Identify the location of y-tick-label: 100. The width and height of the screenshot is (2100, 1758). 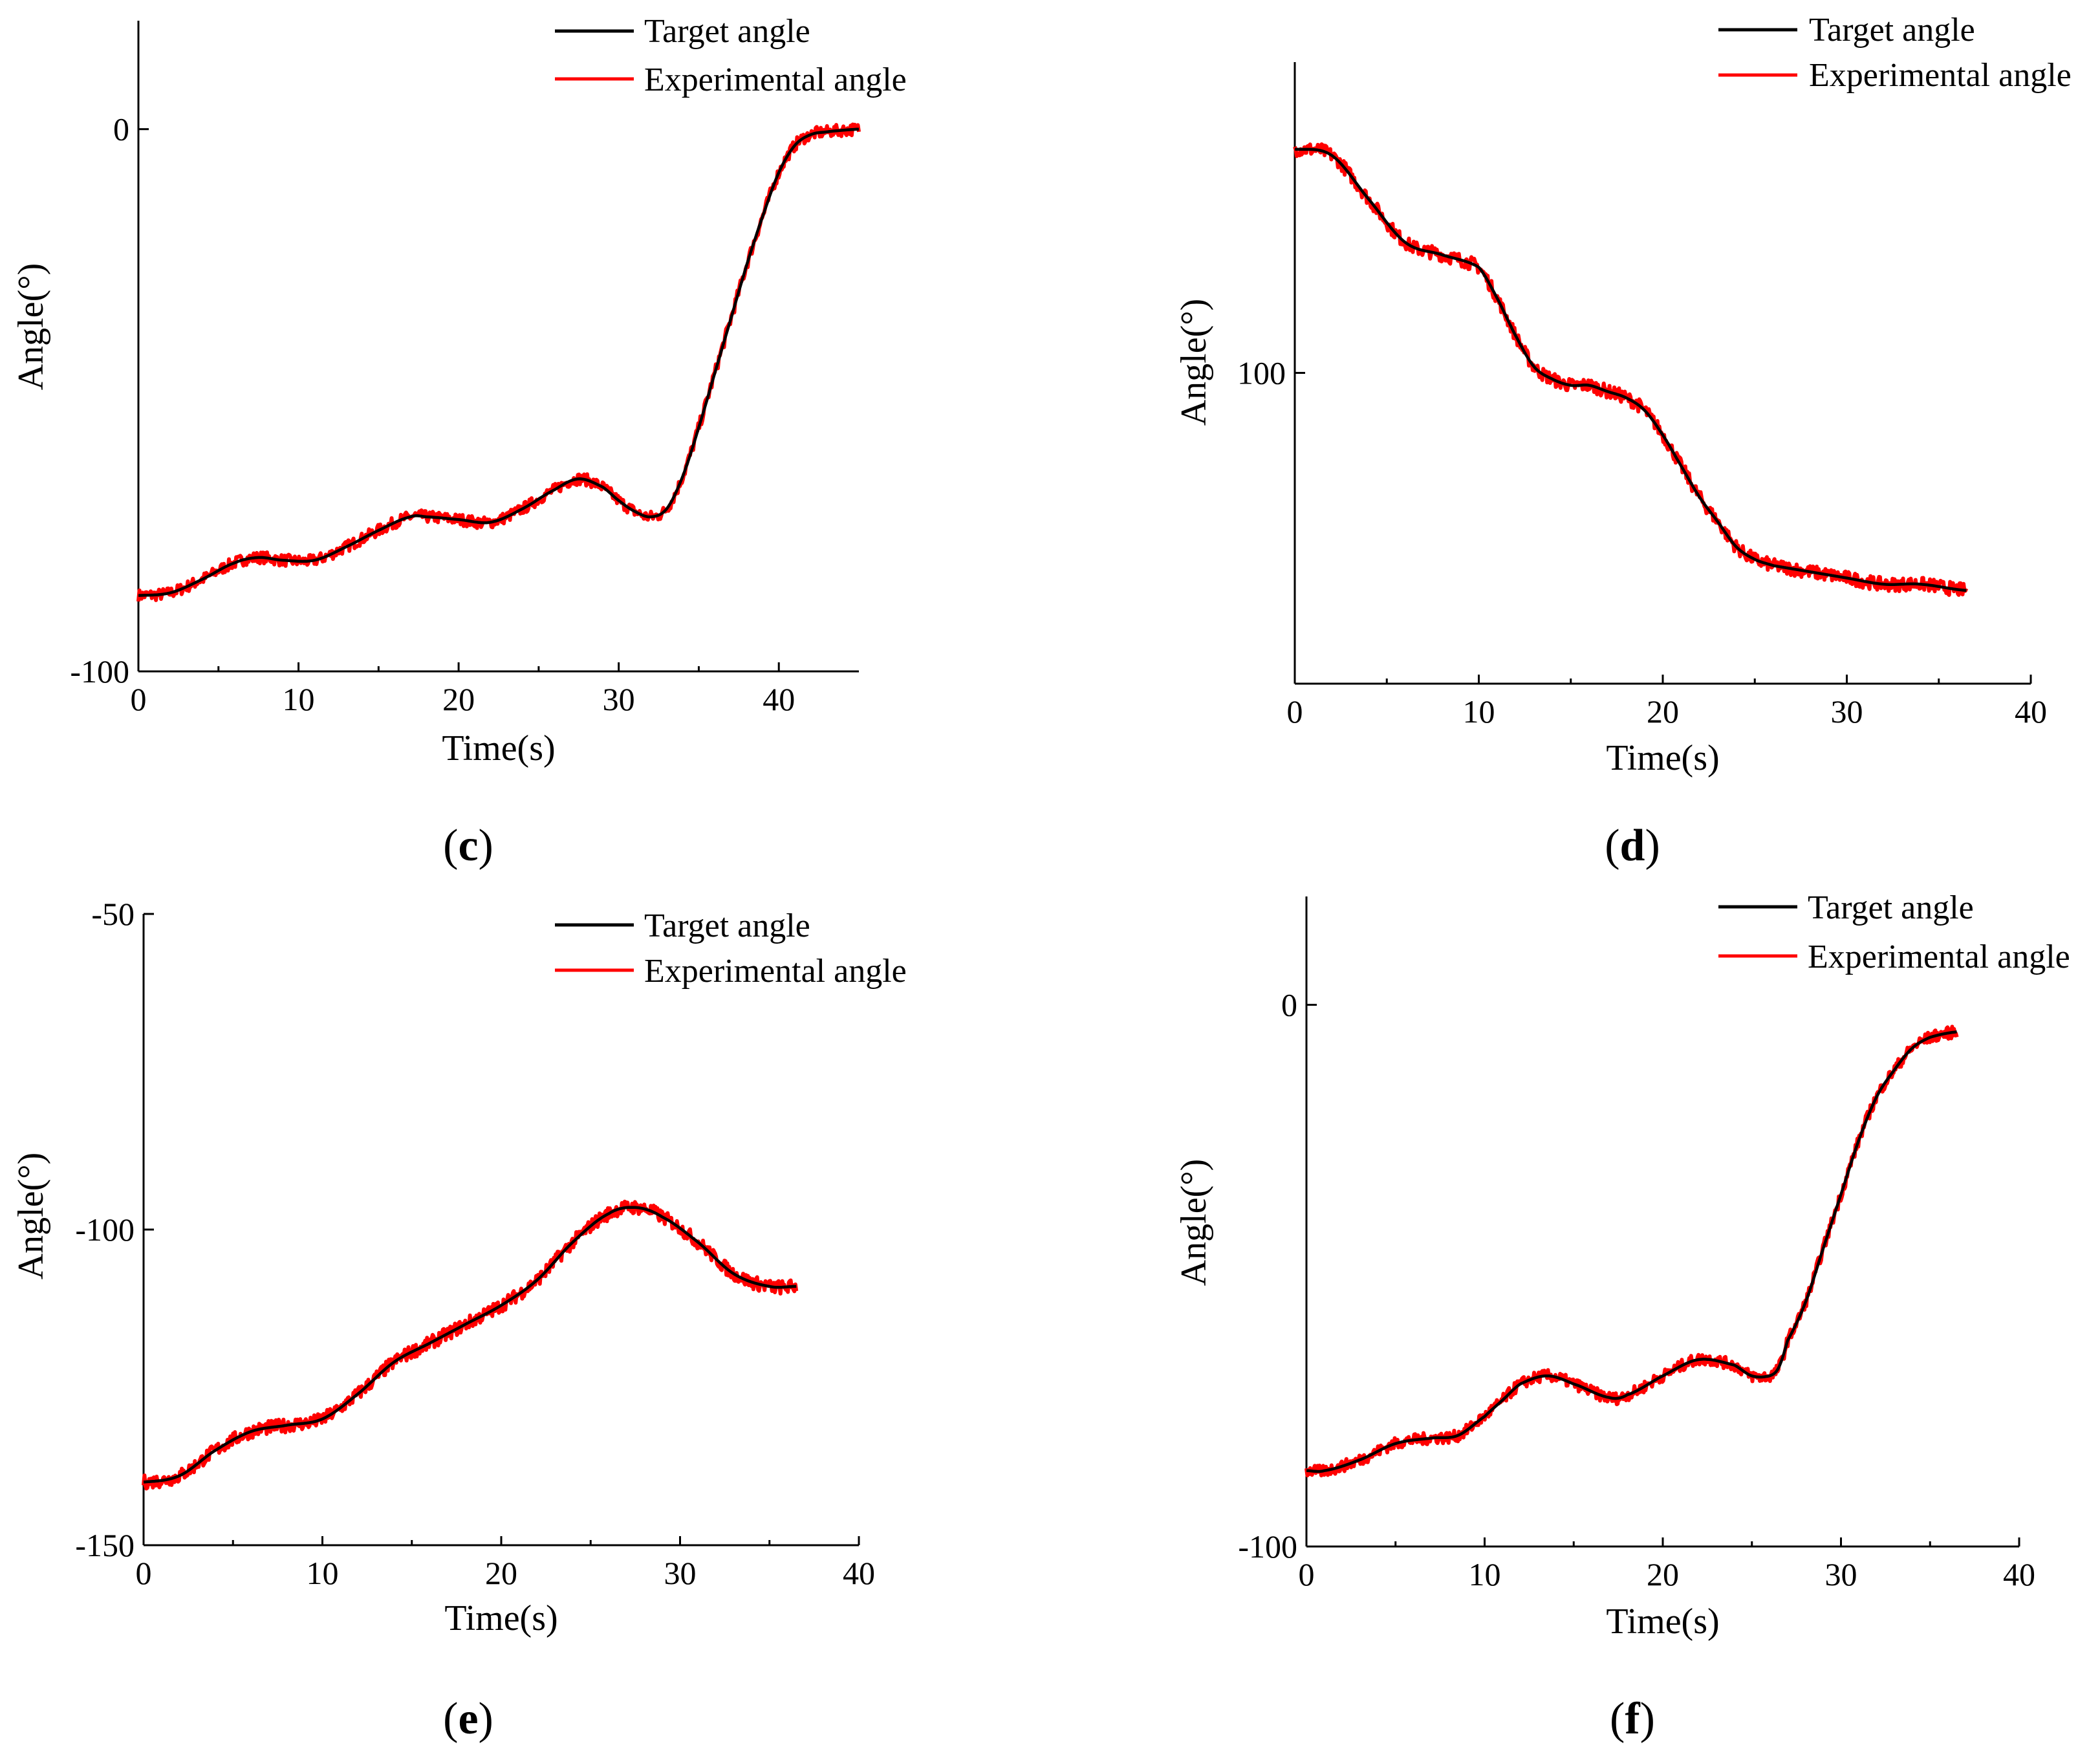
(1261, 373).